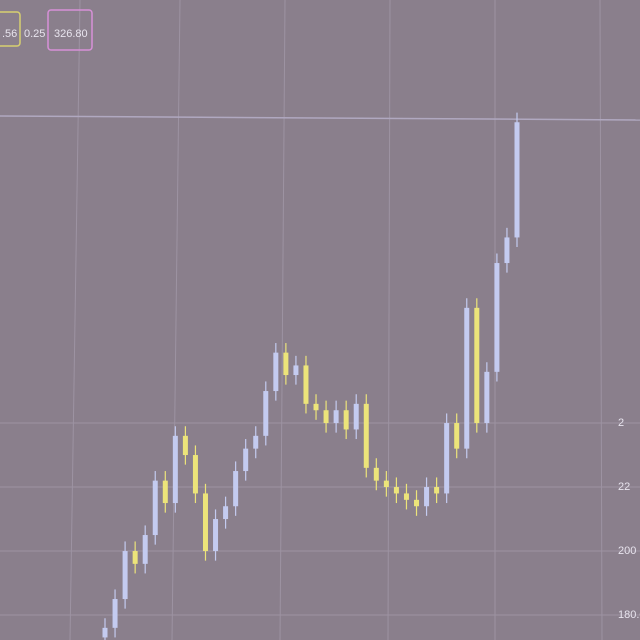  I want to click on y-tick-label: 200, so click(627, 551).